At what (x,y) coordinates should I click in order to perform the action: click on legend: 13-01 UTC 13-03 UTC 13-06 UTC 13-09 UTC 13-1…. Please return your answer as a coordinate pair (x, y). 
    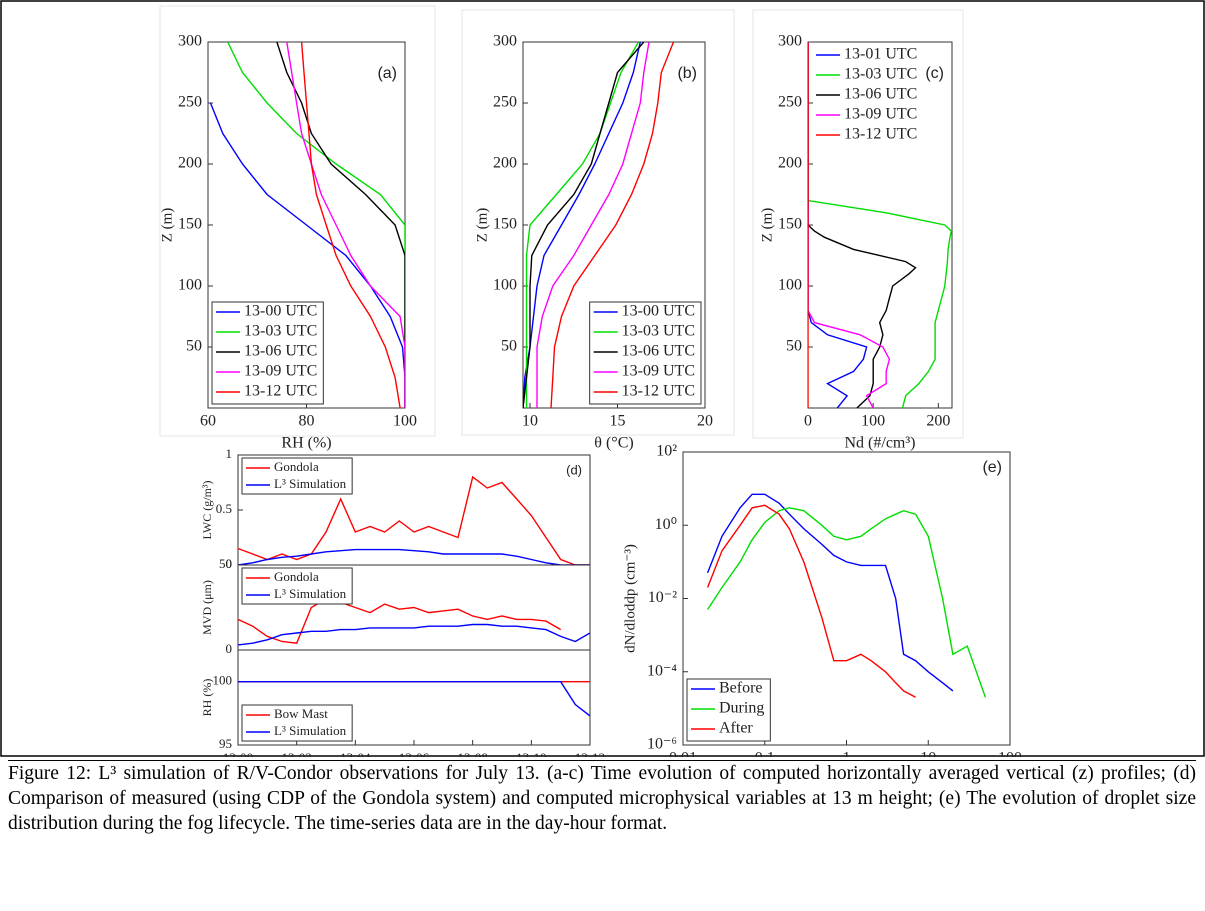
    Looking at the image, I should click on (866, 94).